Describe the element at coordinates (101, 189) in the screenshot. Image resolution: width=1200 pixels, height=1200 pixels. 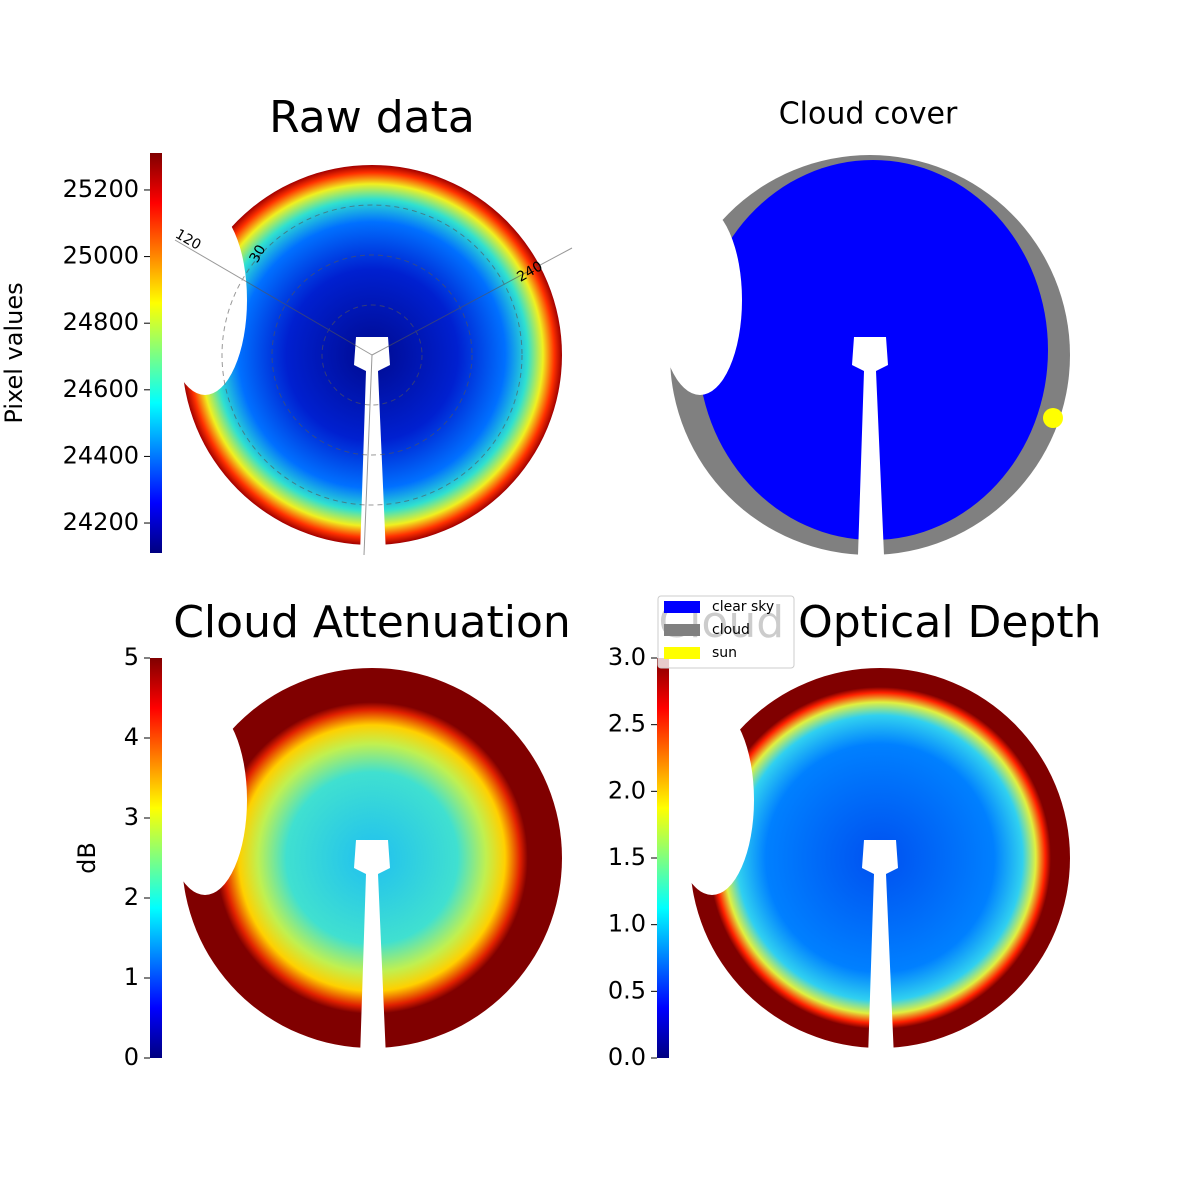
I see `colorbar-tick-label: 25200` at that location.